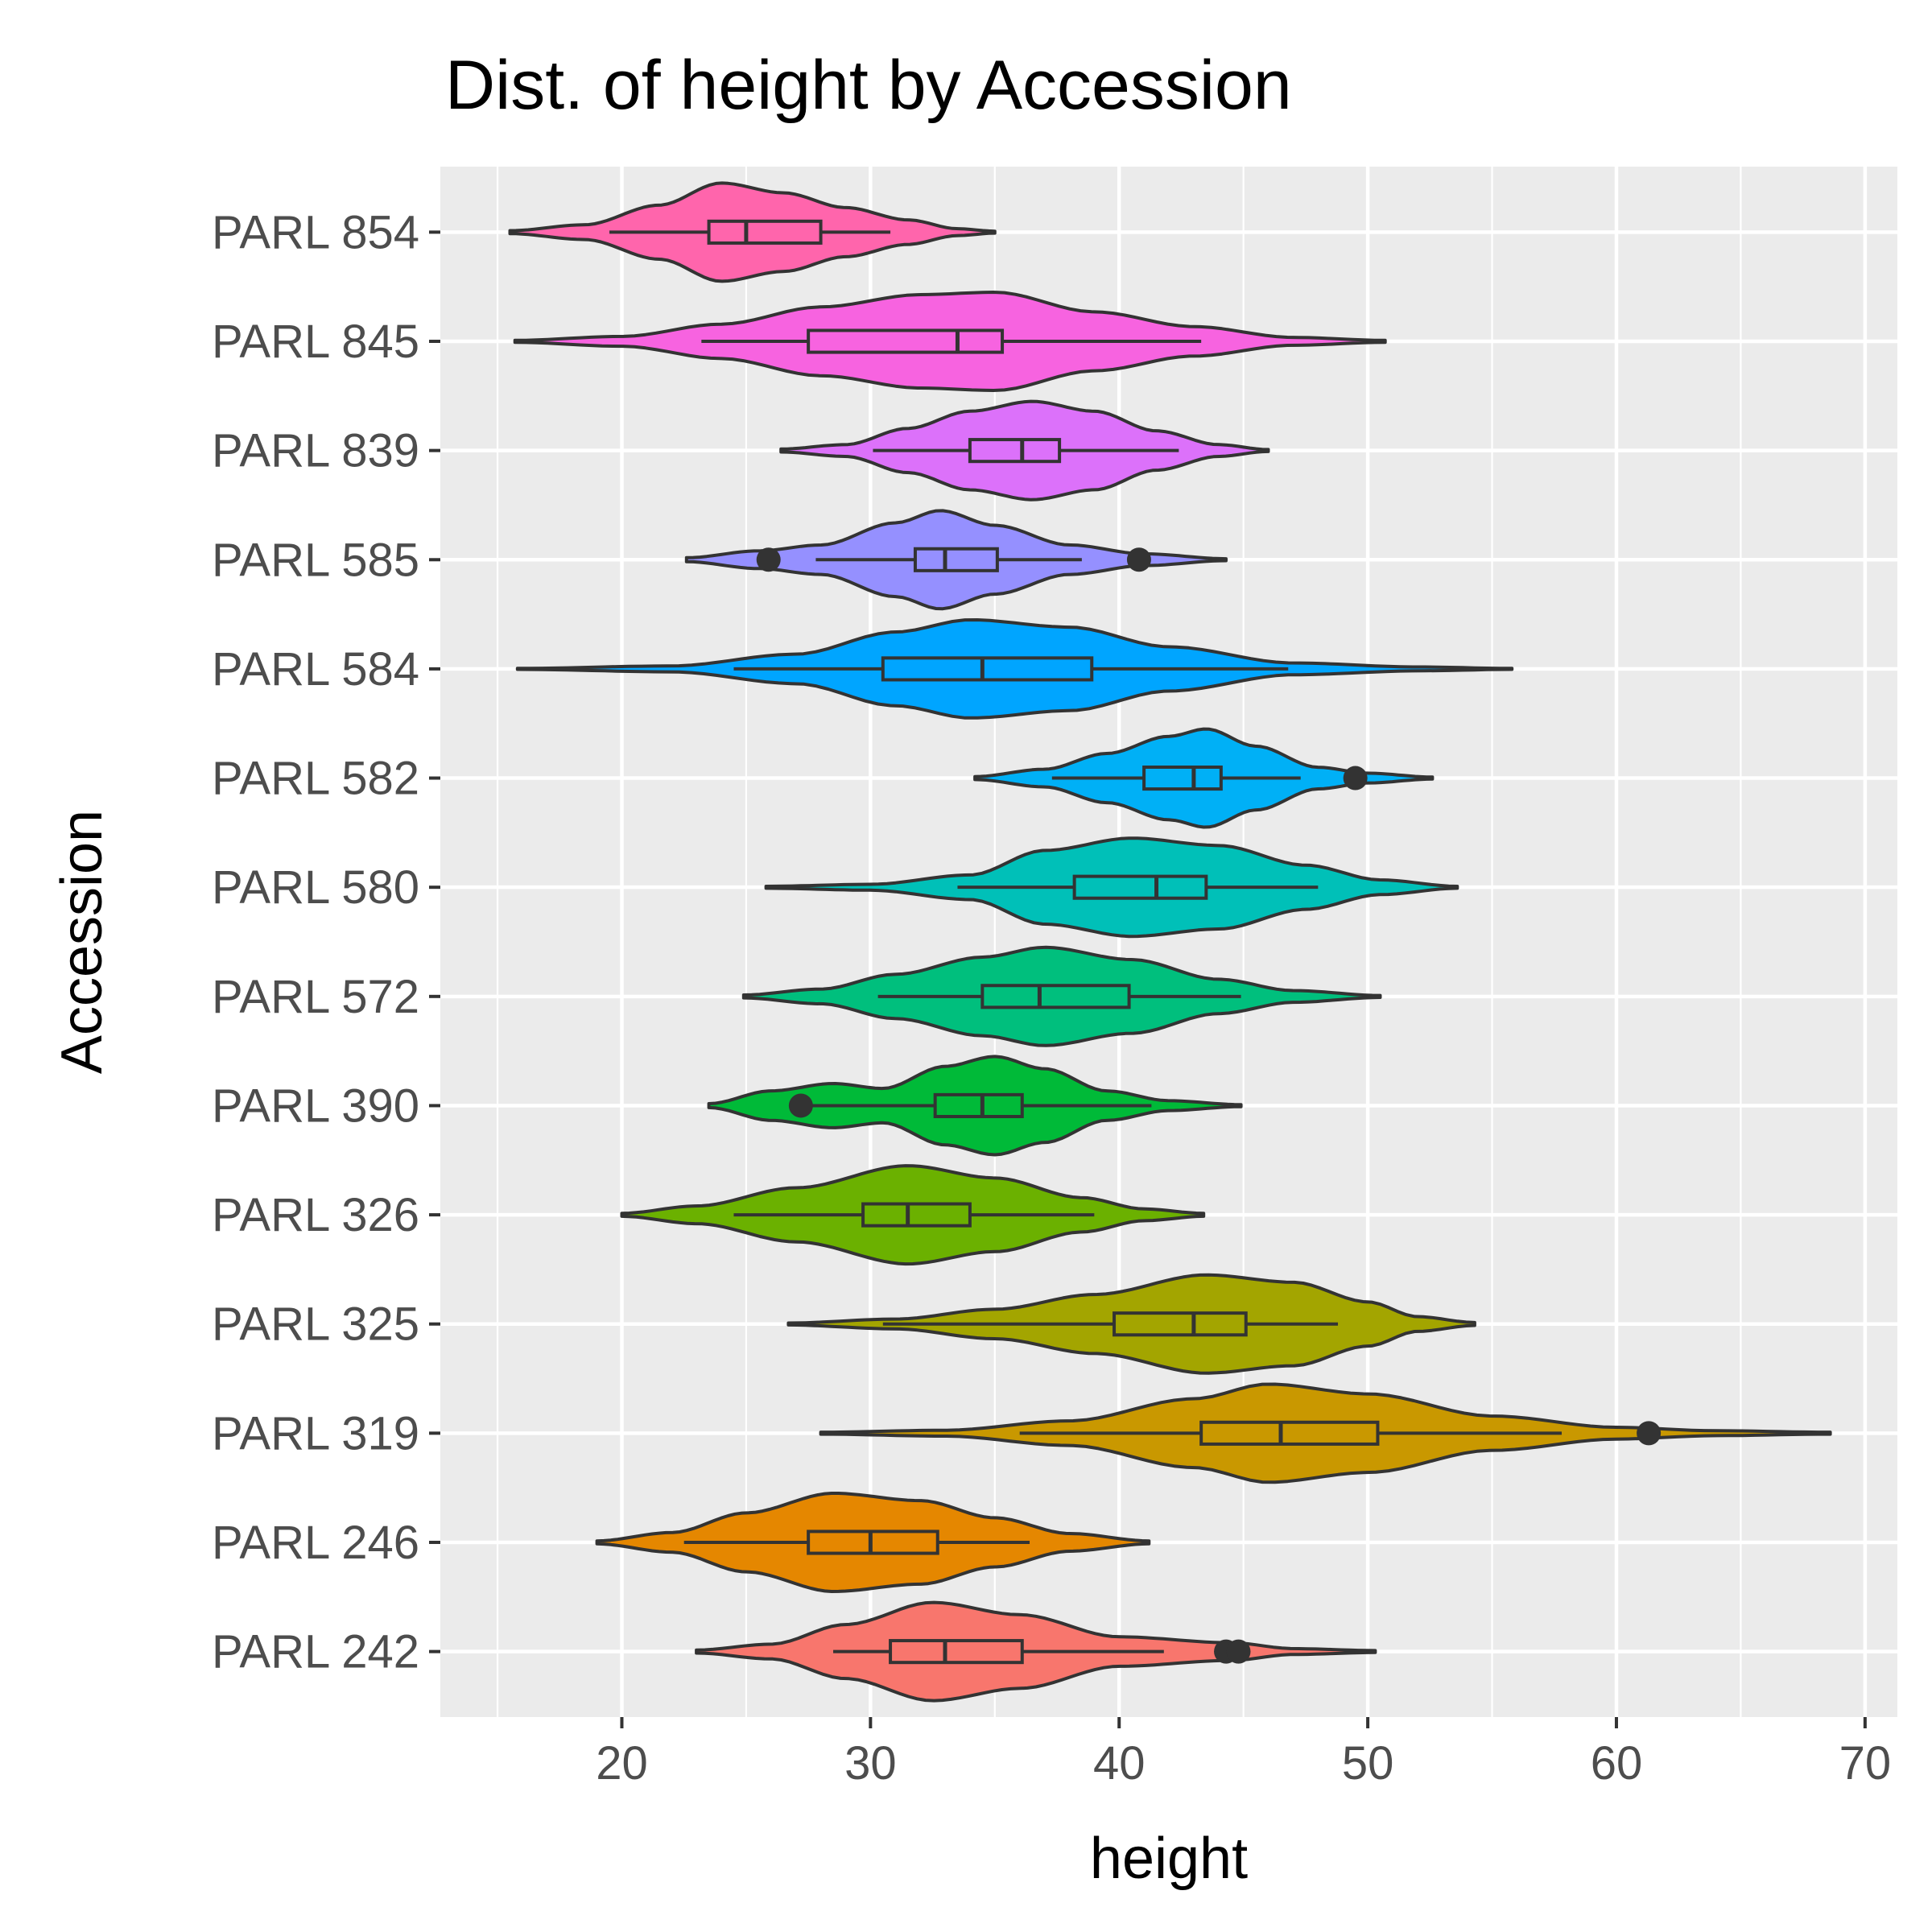 Image resolution: width=1932 pixels, height=1932 pixels. Describe the element at coordinates (315, 451) in the screenshot. I see `y-tick-label: PARL 839` at that location.